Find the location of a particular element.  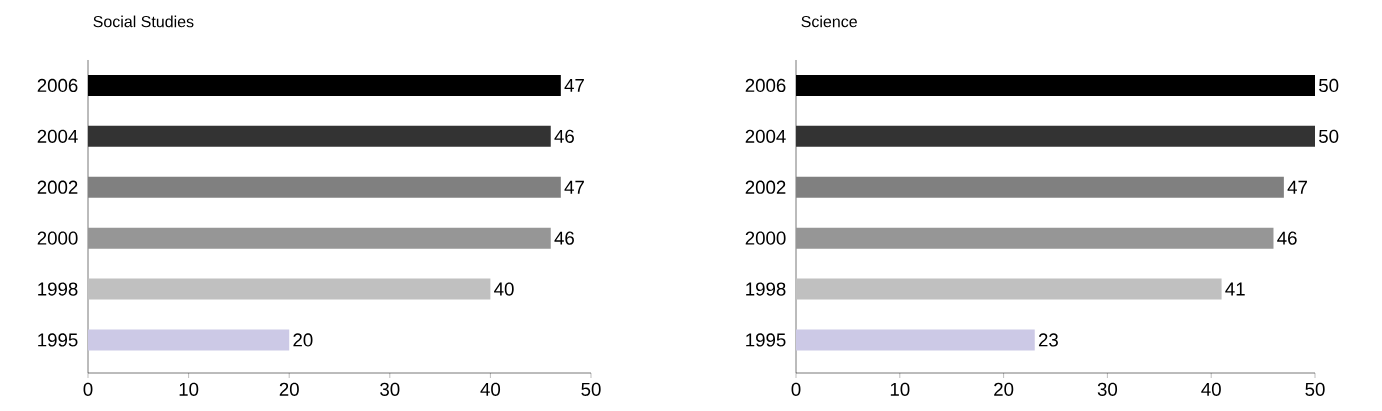

data-label: 20 is located at coordinates (303, 340).